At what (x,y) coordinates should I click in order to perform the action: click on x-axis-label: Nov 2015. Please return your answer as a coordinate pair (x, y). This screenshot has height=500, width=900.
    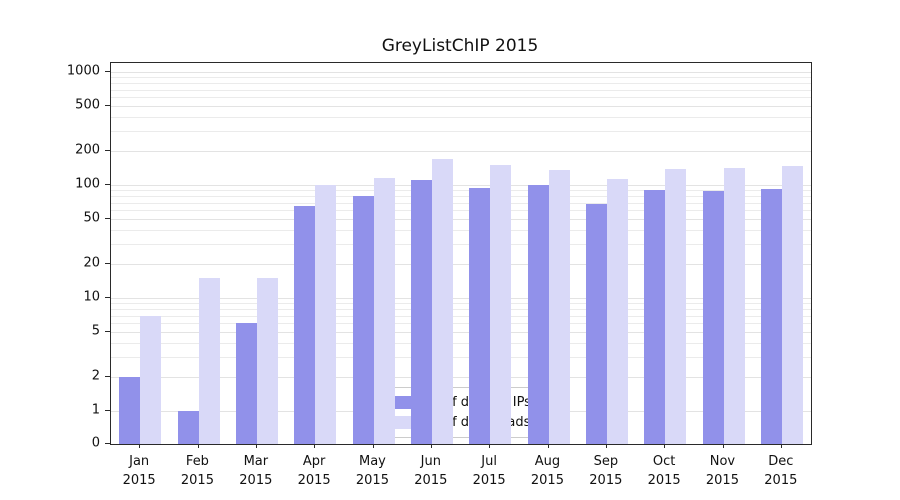
    Looking at the image, I should click on (722, 472).